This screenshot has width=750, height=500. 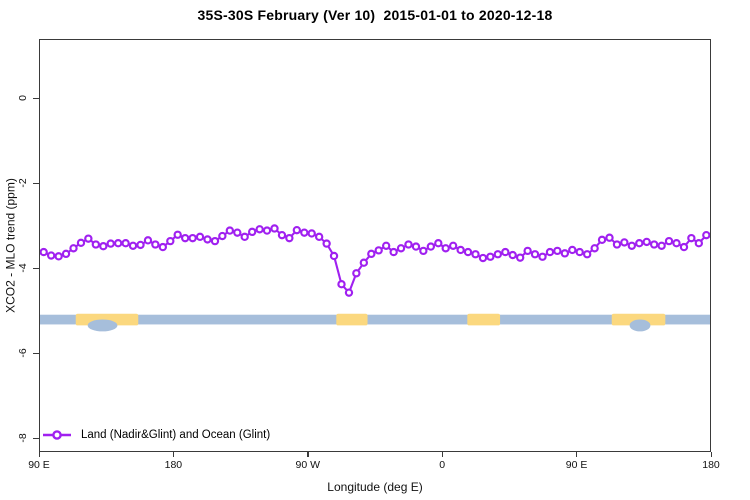 What do you see at coordinates (23, 438) in the screenshot?
I see `y-axis-tick-label: -8` at bounding box center [23, 438].